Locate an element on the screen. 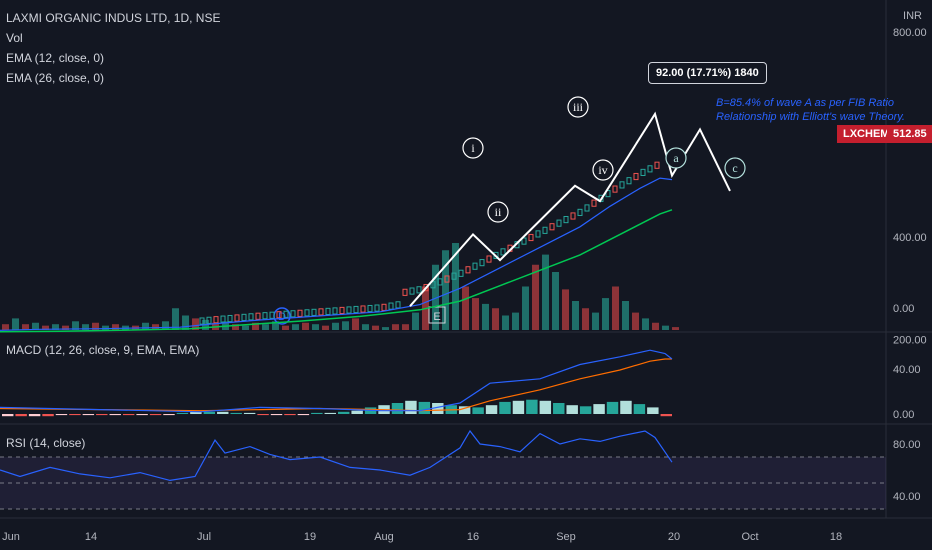  ema26-legend: EMA (26, close, 0) is located at coordinates (55, 78).